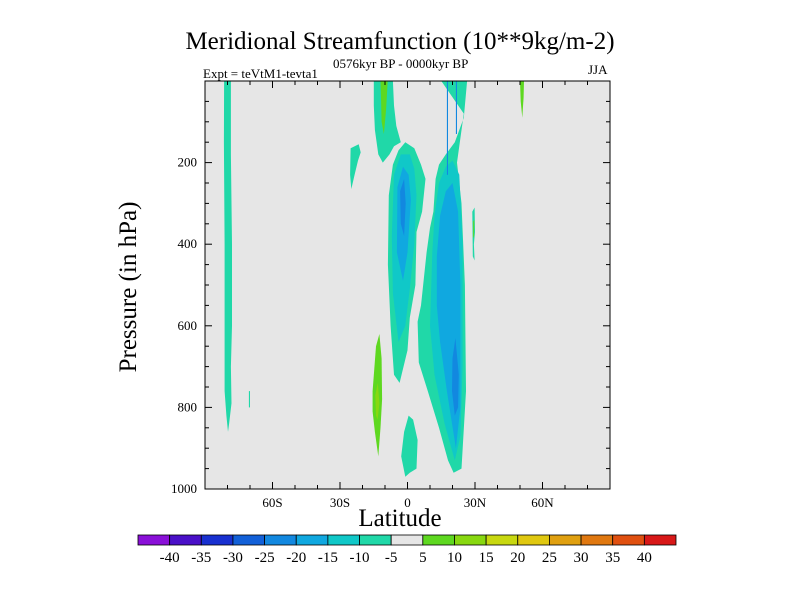  I want to click on colorbar-label: -25, so click(265, 558).